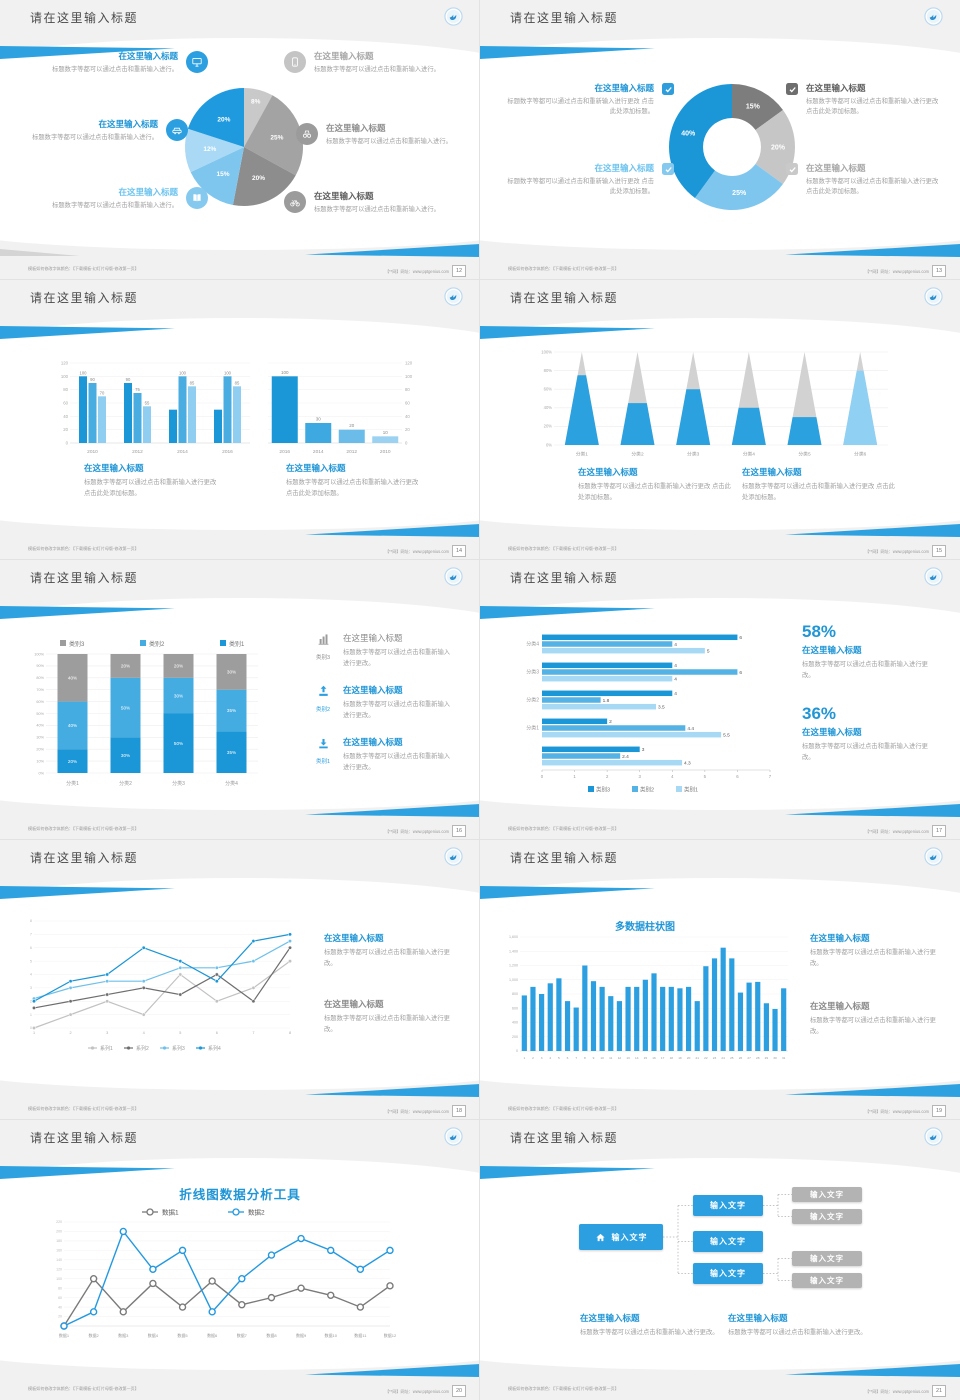  What do you see at coordinates (386, 432) in the screenshot?
I see `svg-text: 10` at bounding box center [386, 432].